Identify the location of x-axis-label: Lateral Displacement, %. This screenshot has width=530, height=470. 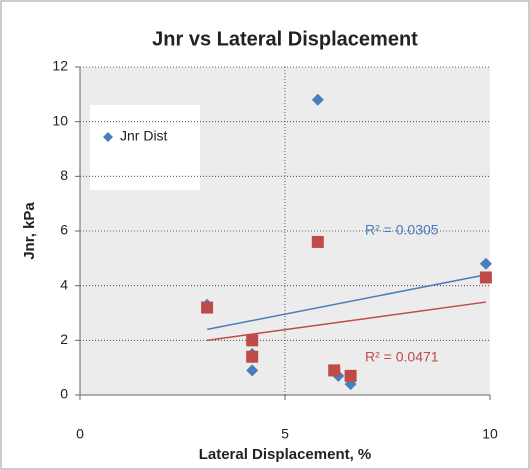
(285, 454).